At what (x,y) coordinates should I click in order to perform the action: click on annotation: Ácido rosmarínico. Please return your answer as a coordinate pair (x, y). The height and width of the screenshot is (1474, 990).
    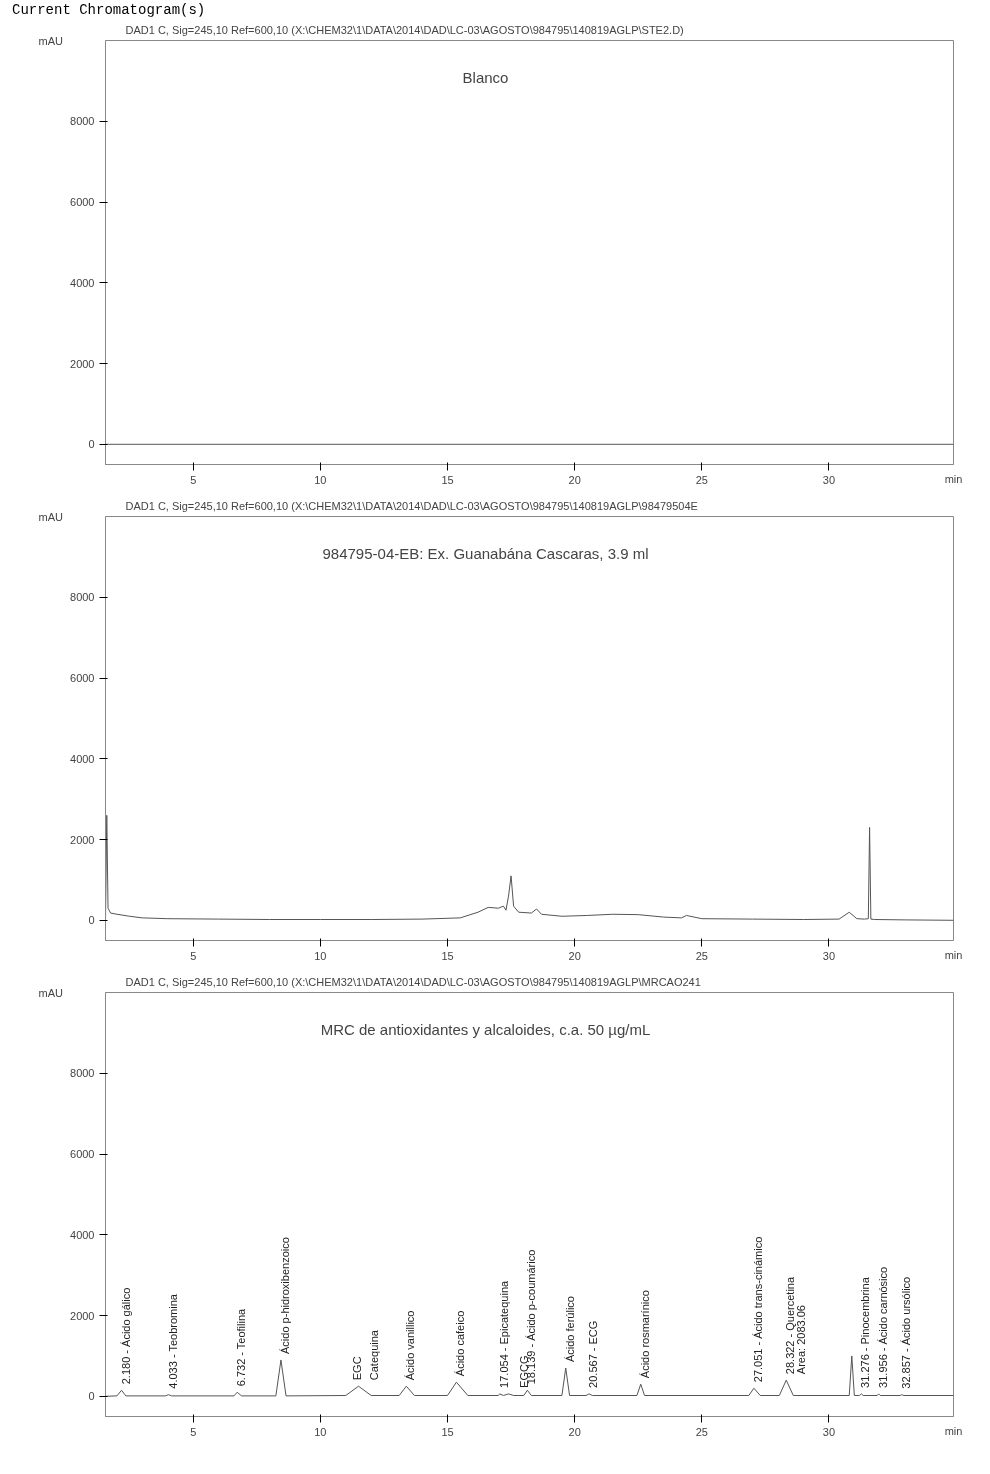
    Looking at the image, I should click on (644, 1334).